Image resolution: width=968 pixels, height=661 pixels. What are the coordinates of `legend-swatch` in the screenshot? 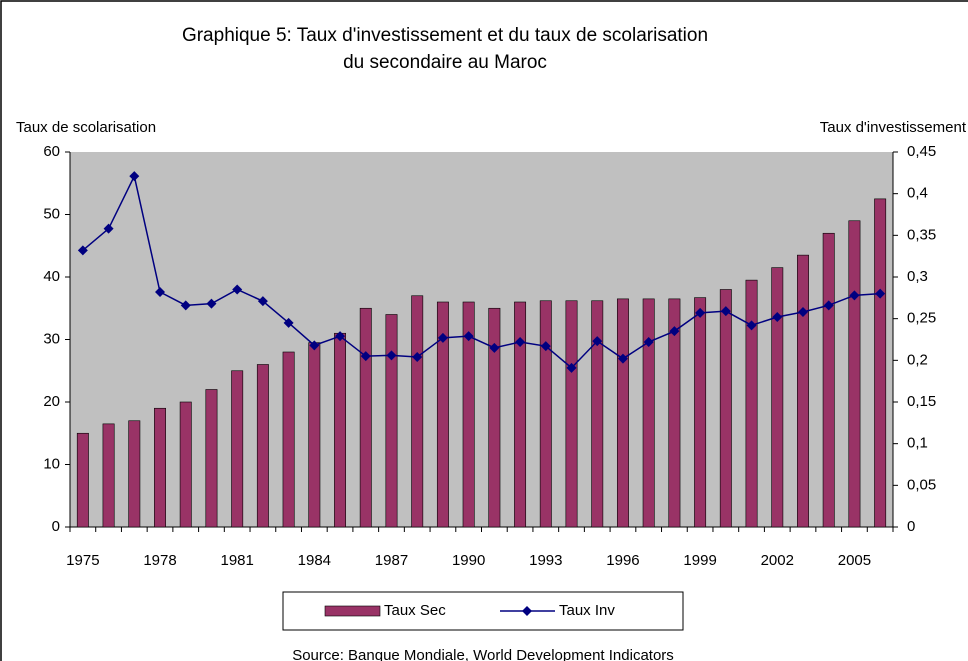 It's located at (352, 611).